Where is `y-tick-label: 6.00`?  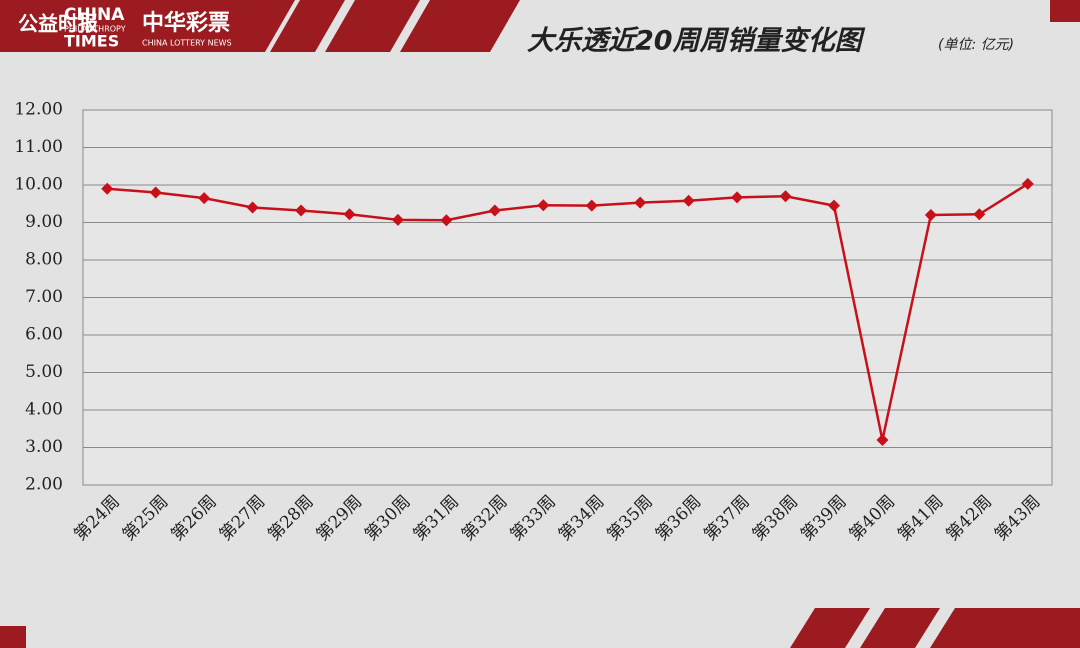
y-tick-label: 6.00 is located at coordinates (44, 335).